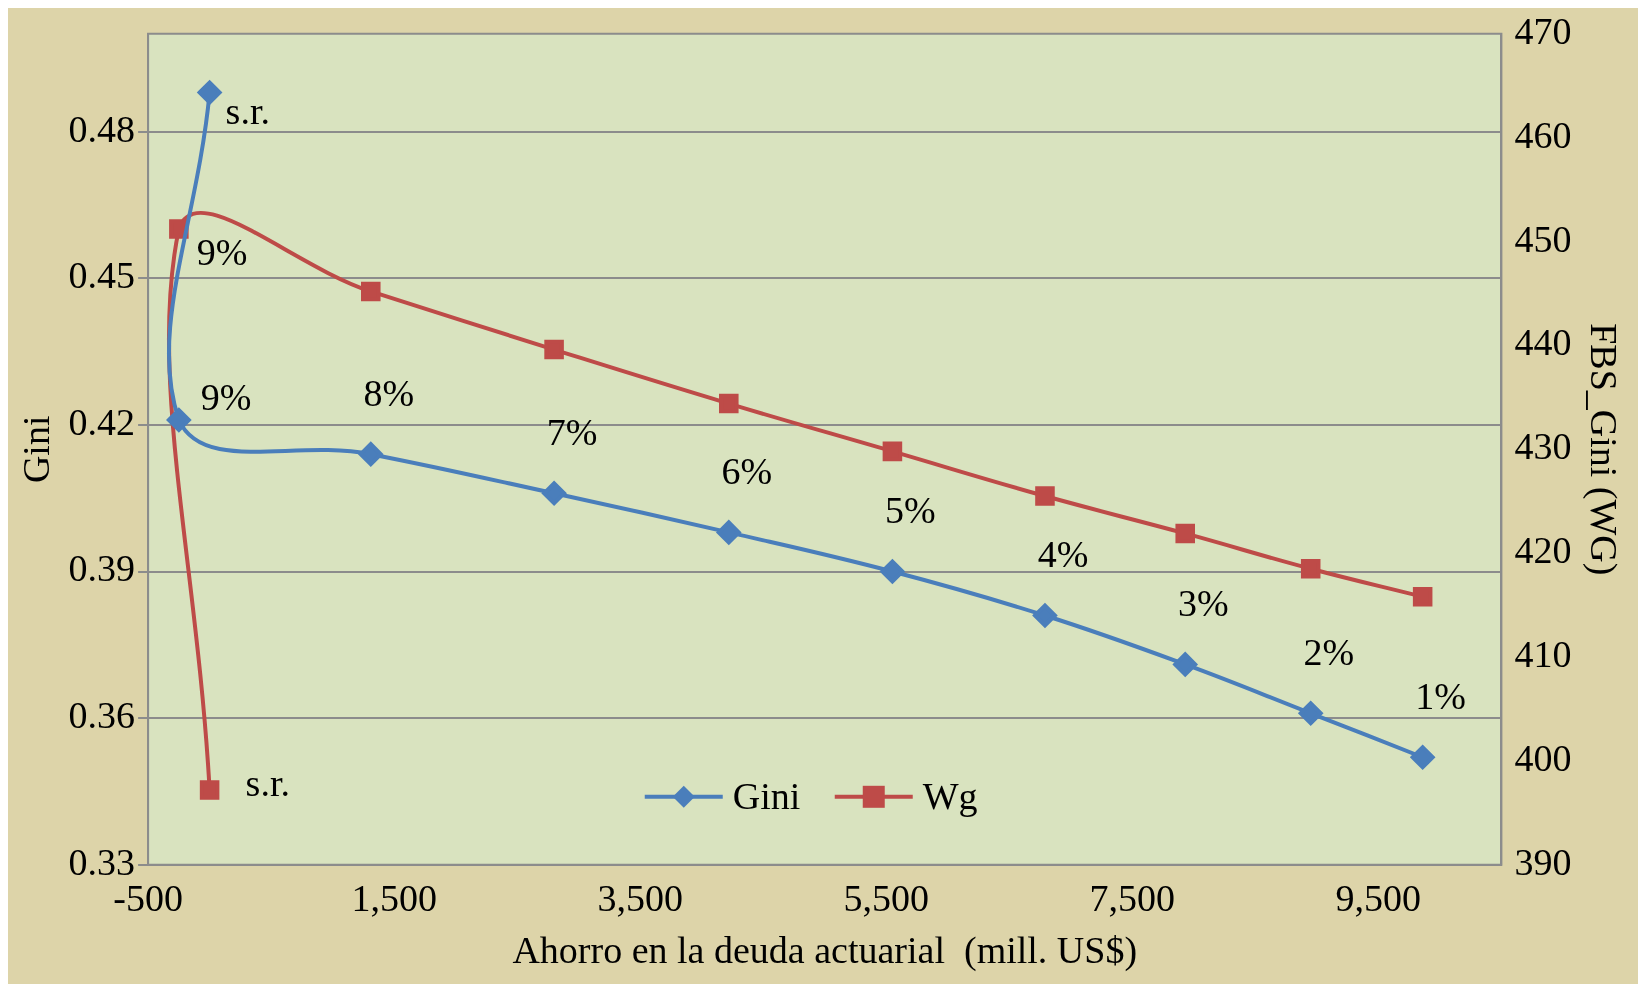 This screenshot has width=1646, height=992. Describe the element at coordinates (825, 951) in the screenshot. I see `x-axis-title: Ahorro en la deuda actuarial (mill. US$)` at that location.